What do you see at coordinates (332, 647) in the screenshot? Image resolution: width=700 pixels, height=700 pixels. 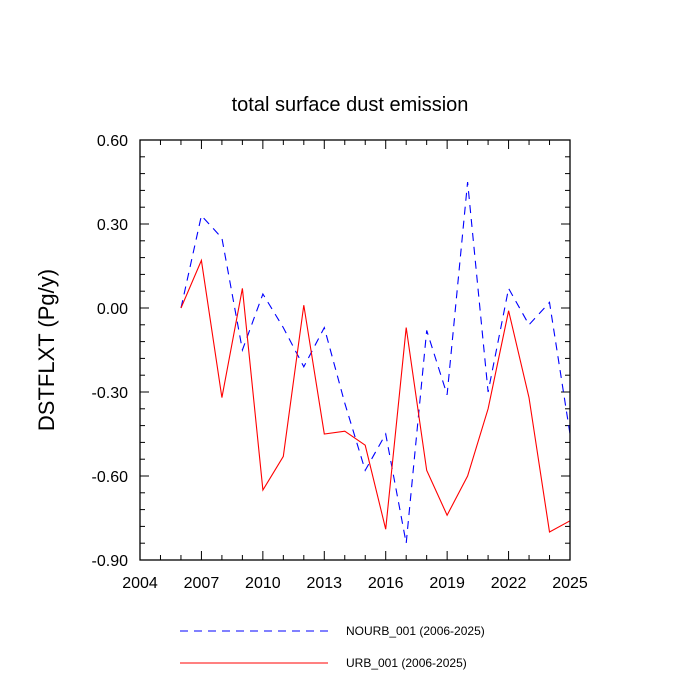 I see `legend: NOURB_001 (2006-2025) URB_001 (2006-2025)` at bounding box center [332, 647].